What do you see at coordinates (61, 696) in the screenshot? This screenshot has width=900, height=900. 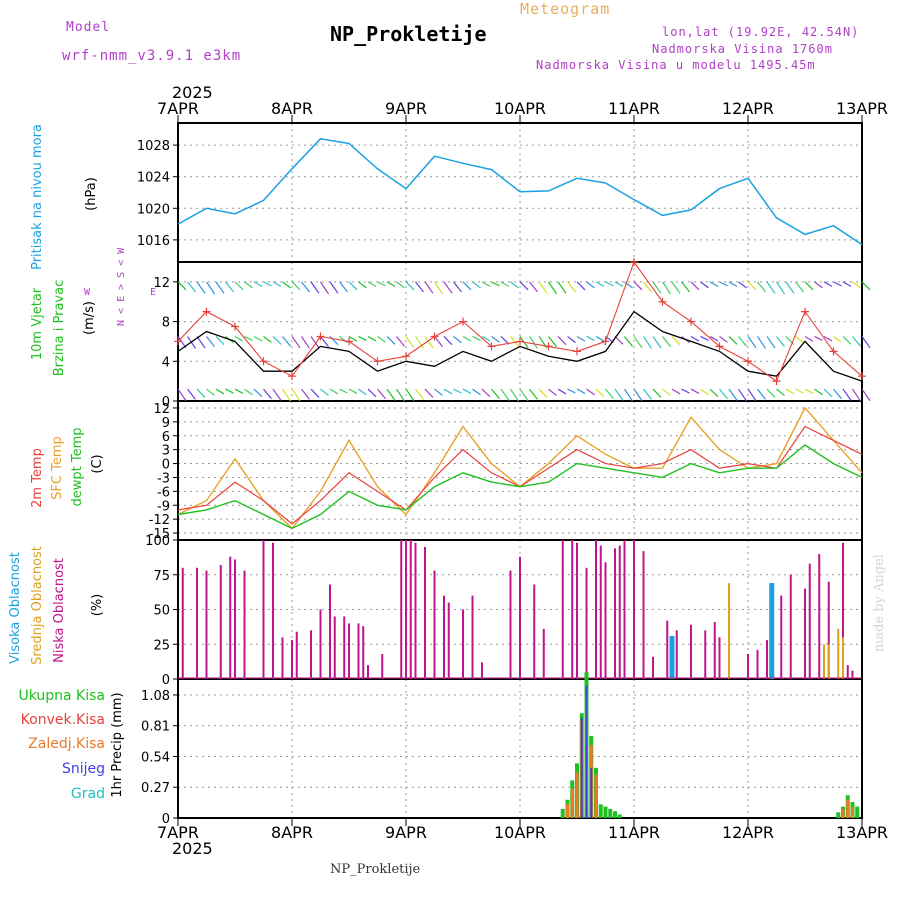 I see `legend-total-precip: Ukupna Kisa` at bounding box center [61, 696].